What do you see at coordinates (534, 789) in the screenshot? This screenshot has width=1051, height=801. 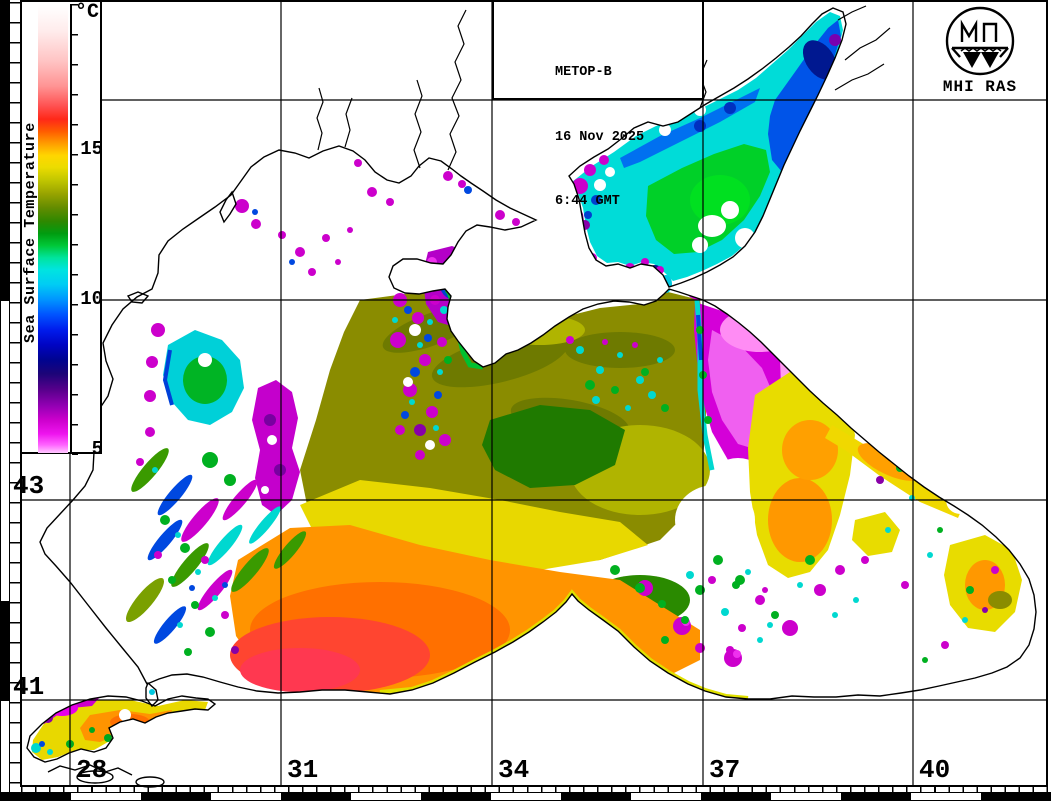 I see `tick-strip-bottom` at bounding box center [534, 789].